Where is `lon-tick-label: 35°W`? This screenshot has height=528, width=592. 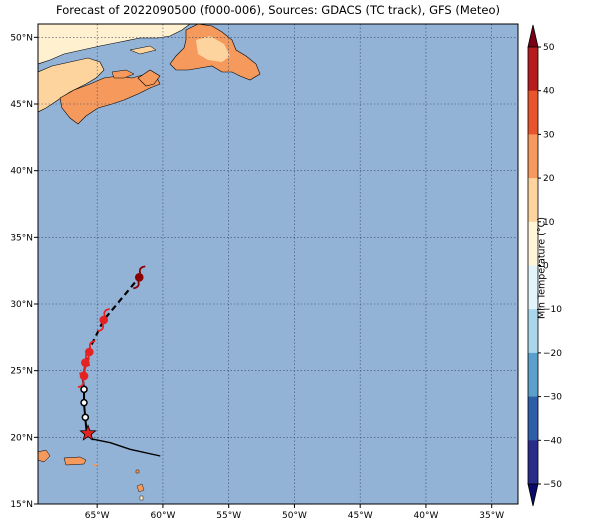
lon-tick-label: 35°W is located at coordinates (491, 516).